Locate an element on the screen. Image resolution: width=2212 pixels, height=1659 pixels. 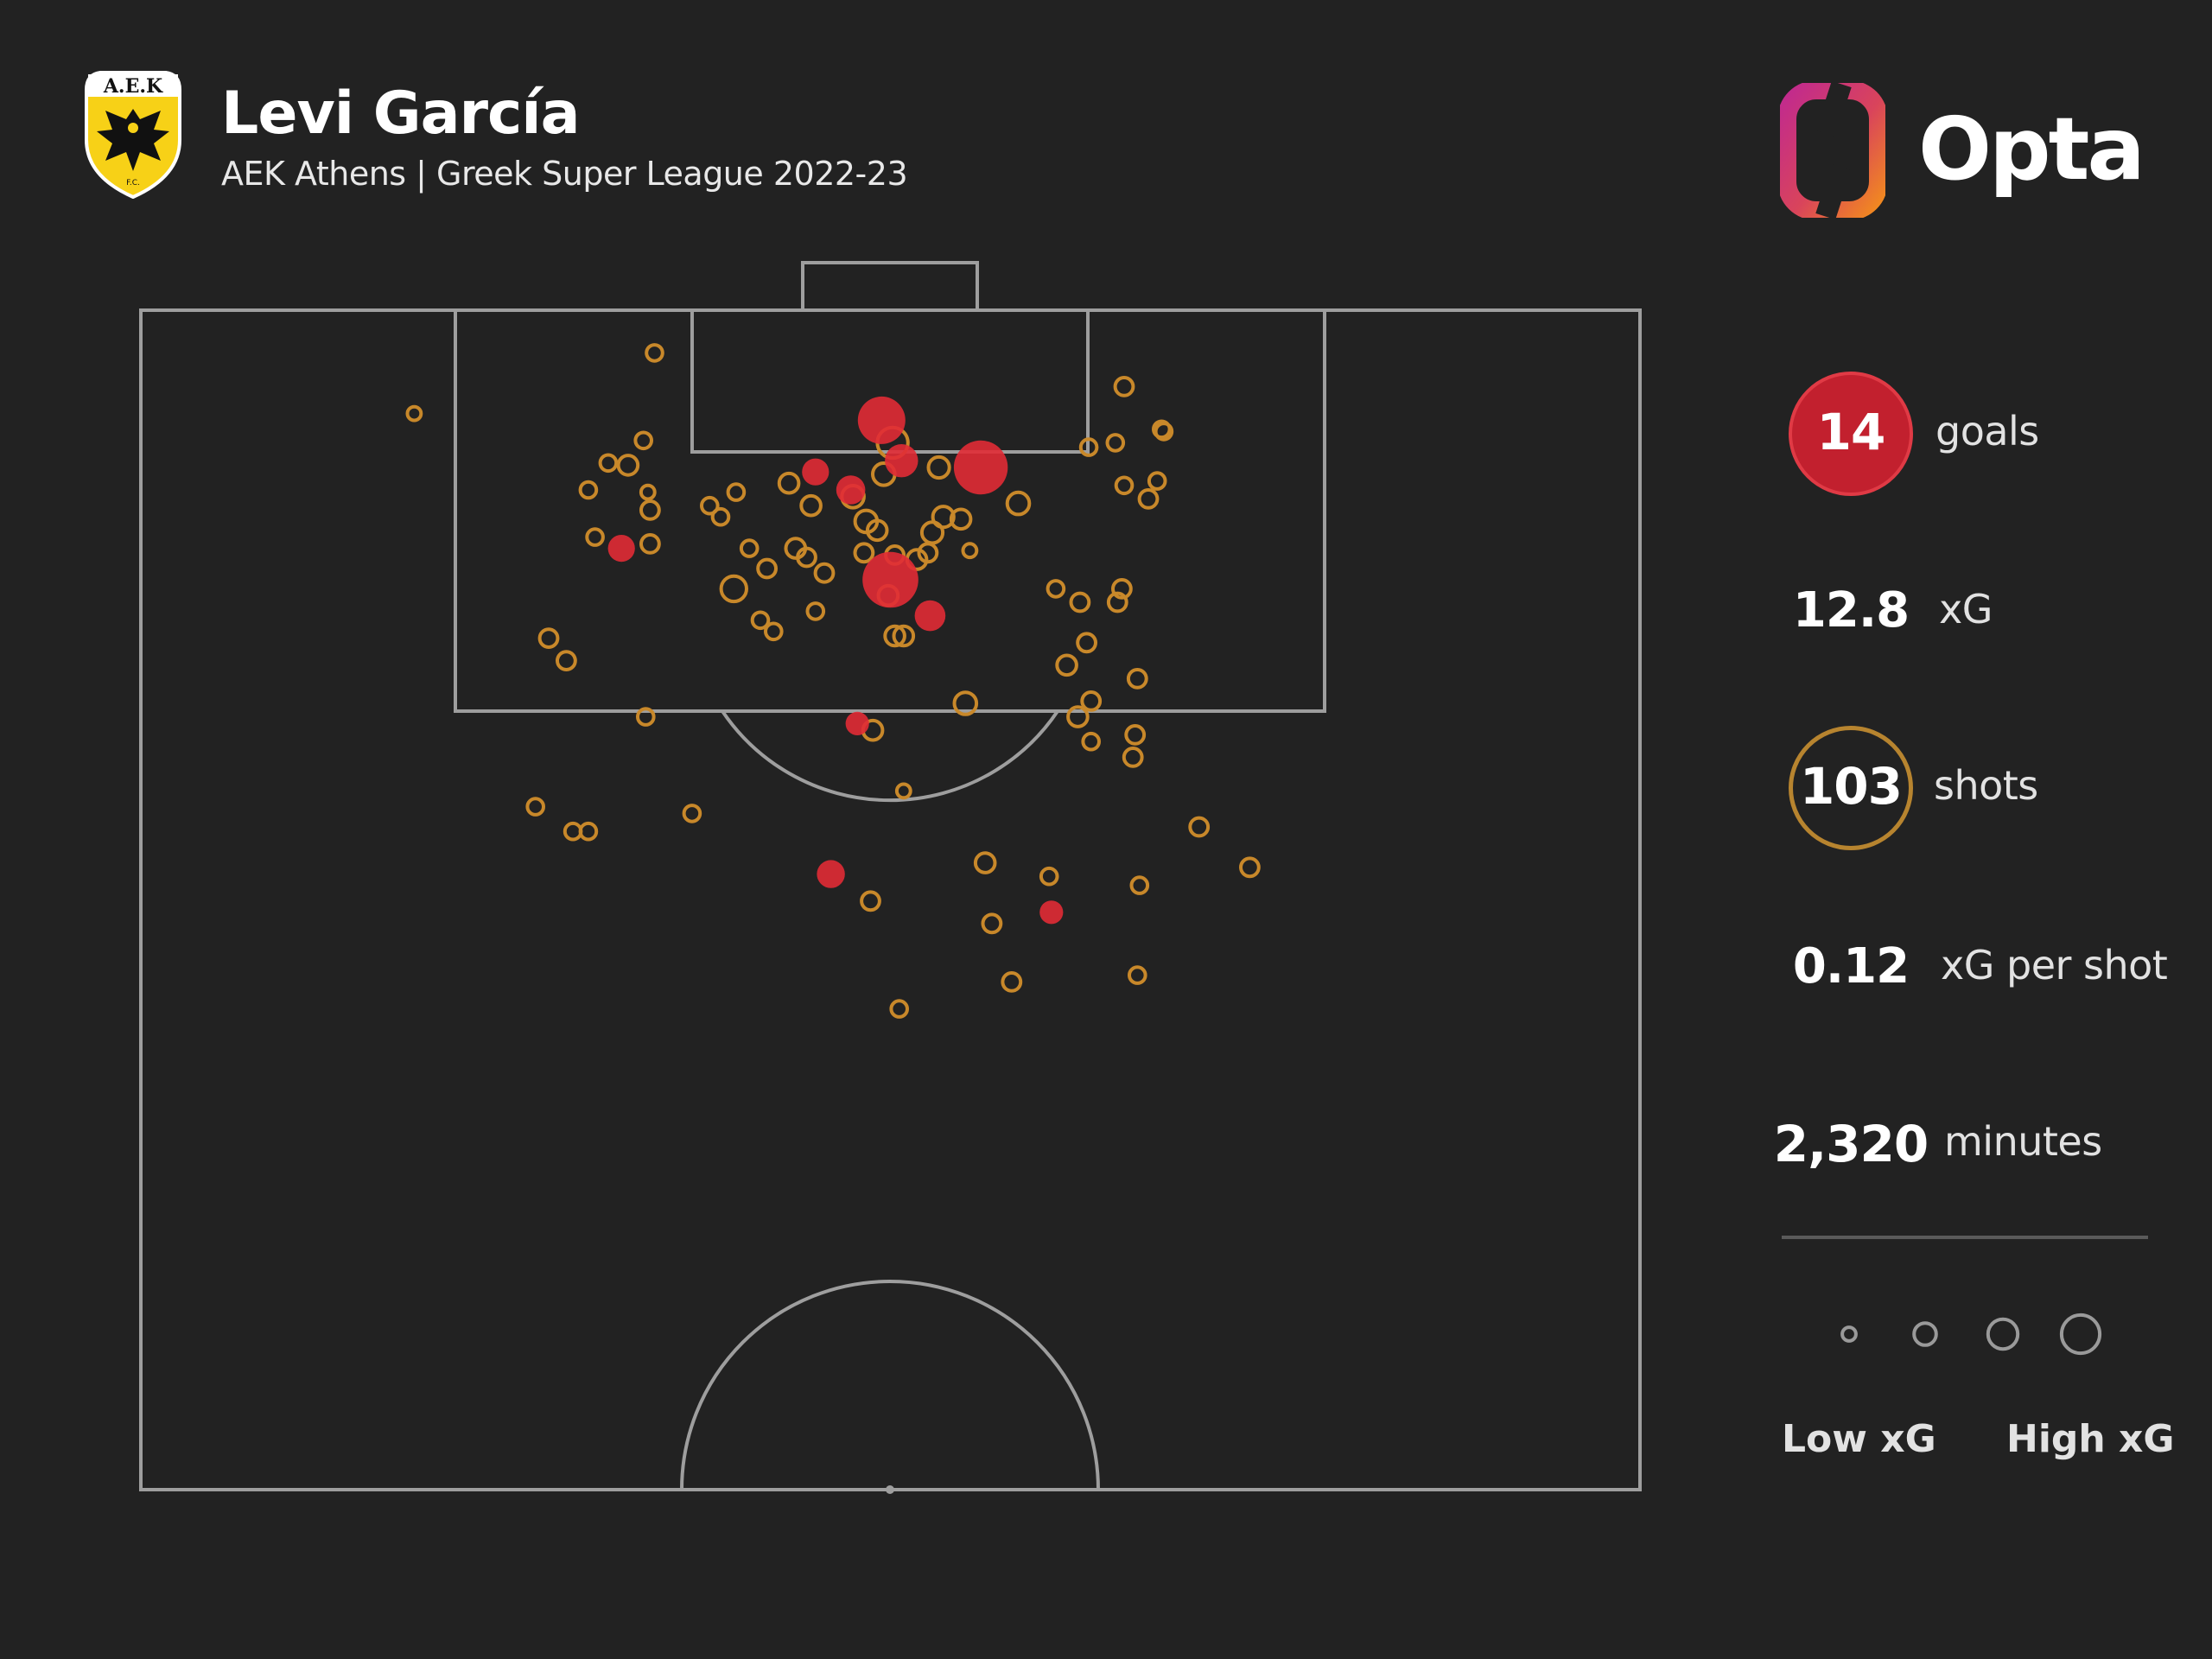
stats-divider is located at coordinates (1965, 1237).